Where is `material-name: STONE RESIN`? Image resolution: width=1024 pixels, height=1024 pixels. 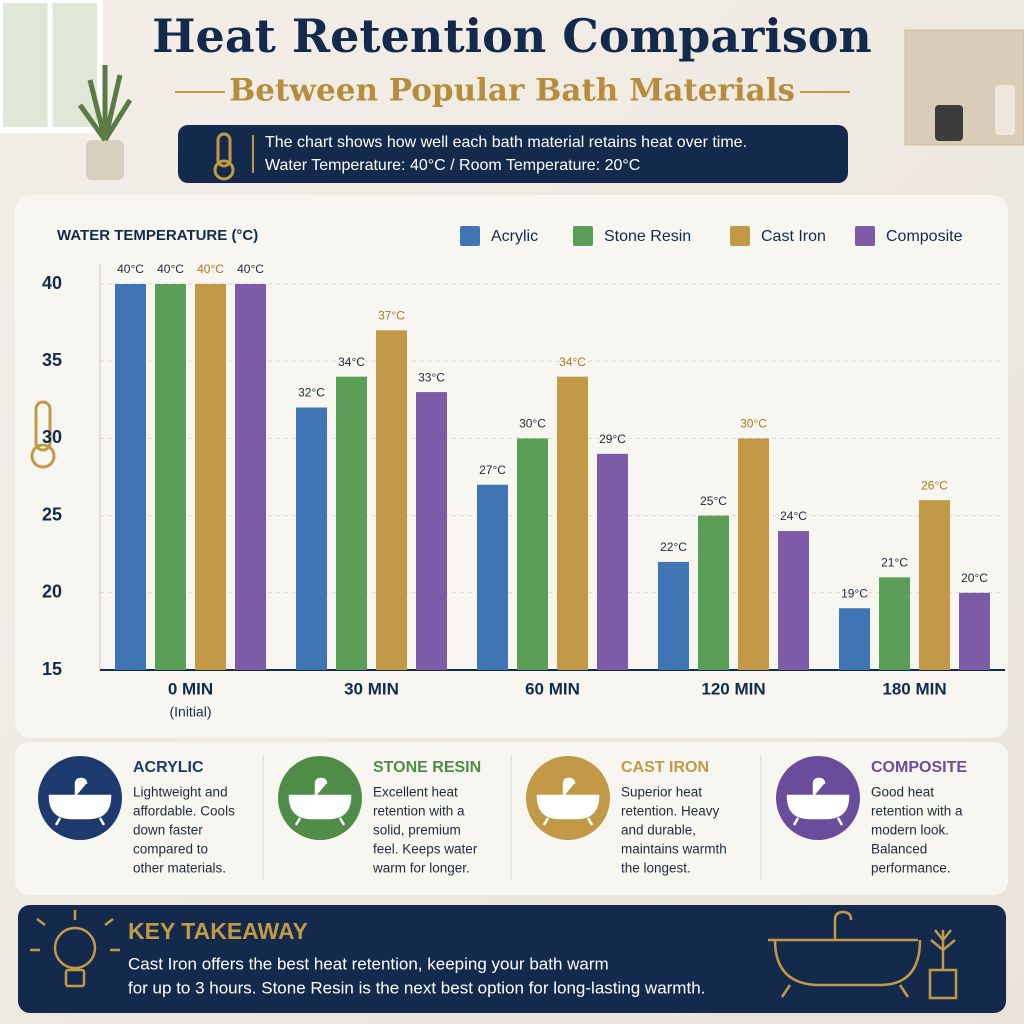
material-name: STONE RESIN is located at coordinates (427, 767).